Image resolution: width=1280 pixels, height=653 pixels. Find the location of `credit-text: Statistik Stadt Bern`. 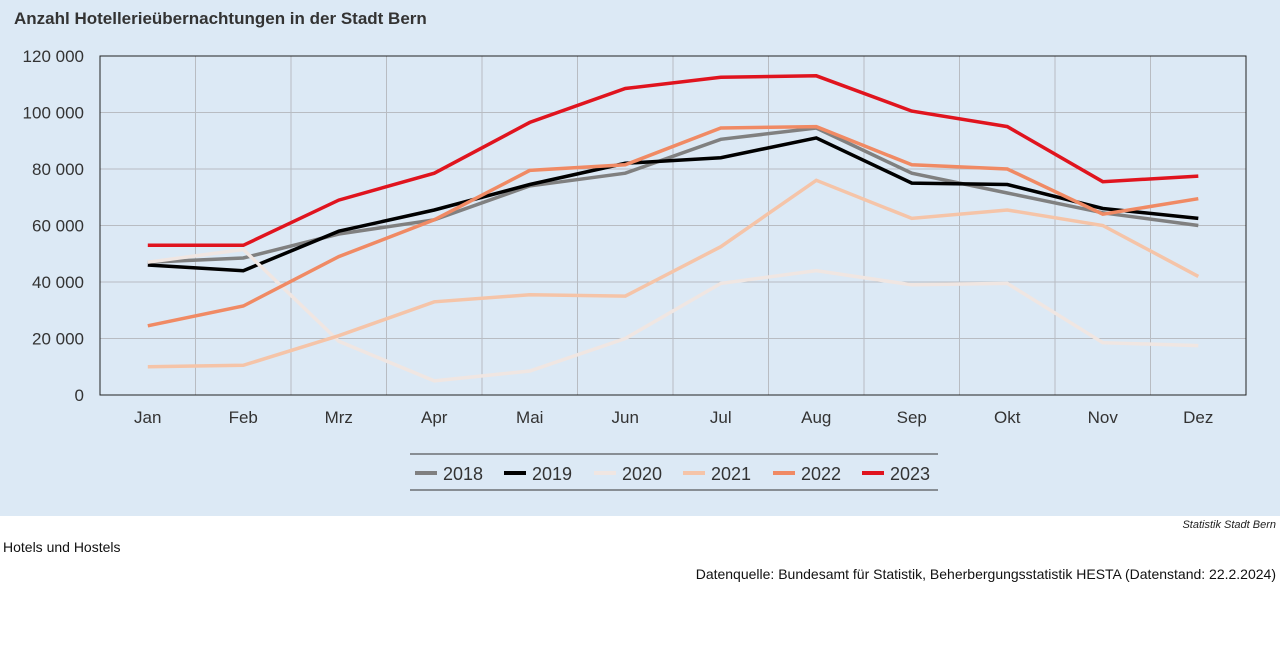

credit-text: Statistik Stadt Bern is located at coordinates (1229, 525).